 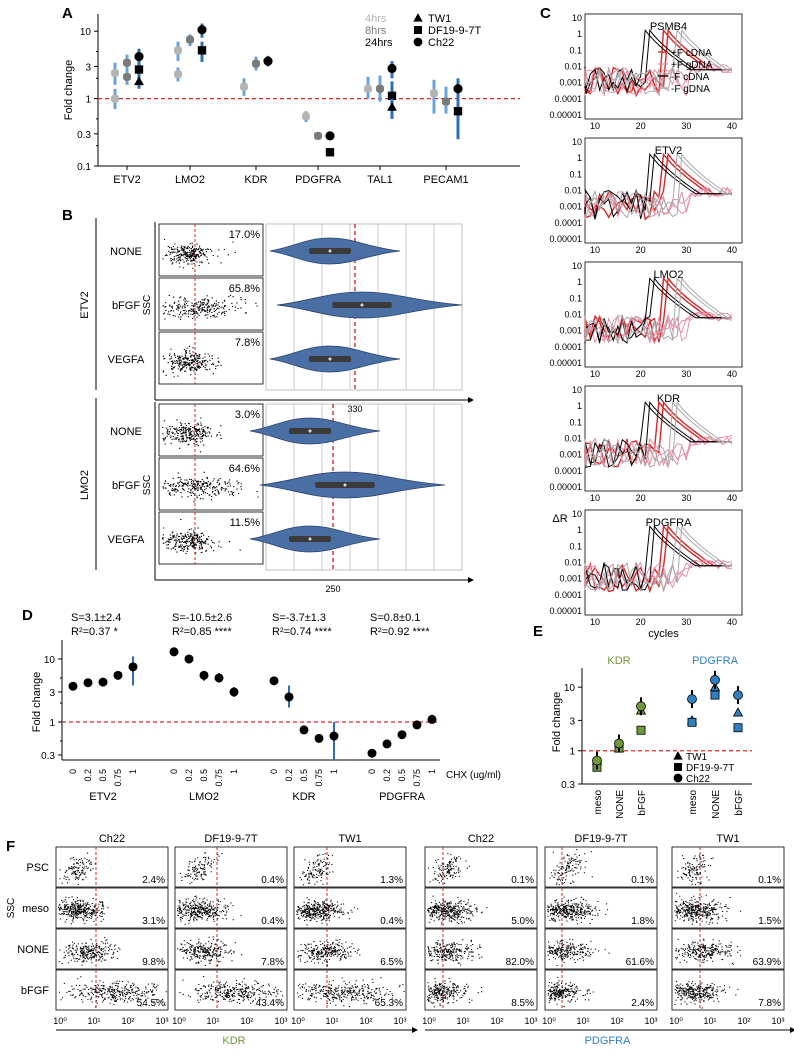 I want to click on f-percent: 0.4%, so click(x=272, y=921).